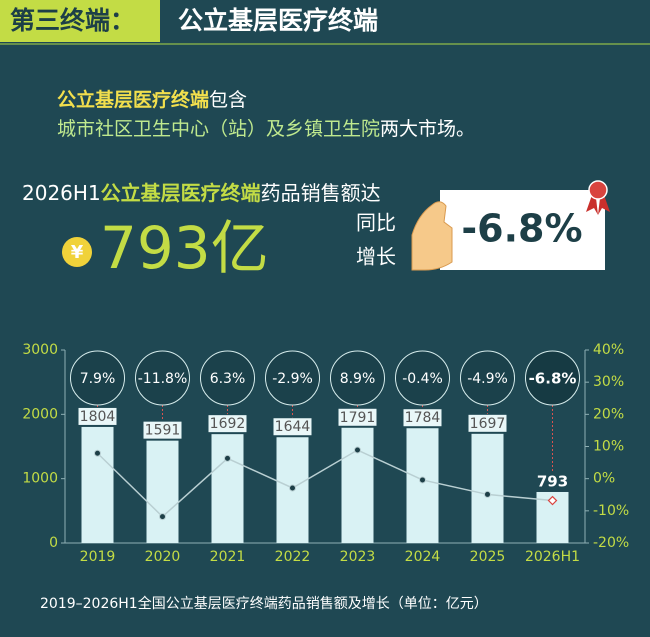 This screenshot has height=637, width=650. I want to click on y-tick-label: 1000, so click(40, 479).